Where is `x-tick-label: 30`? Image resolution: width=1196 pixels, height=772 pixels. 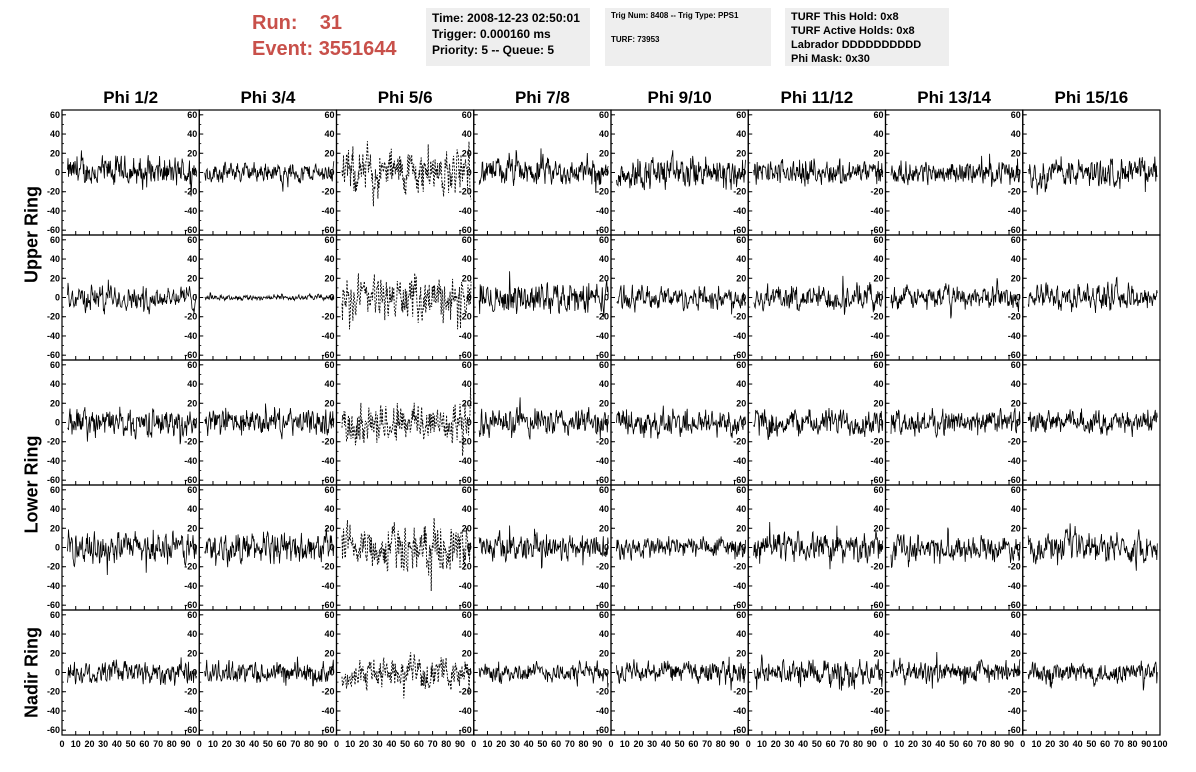 x-tick-label: 30 is located at coordinates (378, 744).